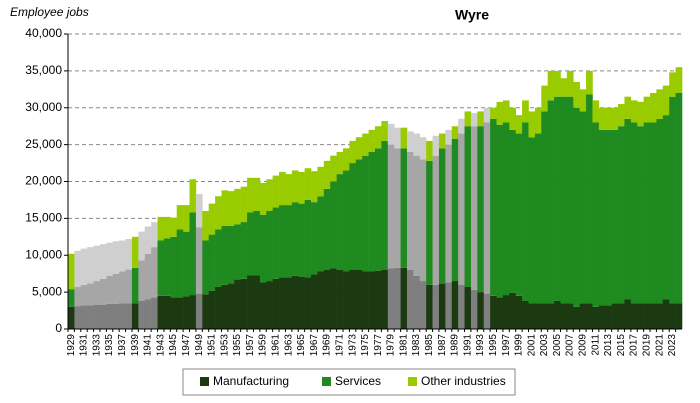 Image resolution: width=700 pixels, height=403 pixels. What do you see at coordinates (109, 345) in the screenshot?
I see `x-tick-label: 1935` at bounding box center [109, 345].